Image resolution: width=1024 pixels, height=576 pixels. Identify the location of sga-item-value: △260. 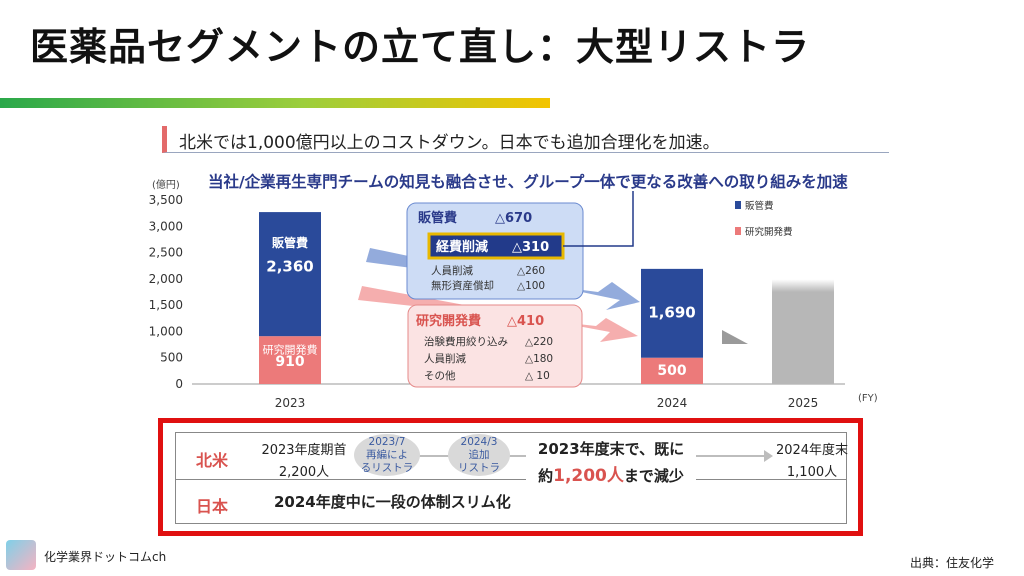
(531, 271).